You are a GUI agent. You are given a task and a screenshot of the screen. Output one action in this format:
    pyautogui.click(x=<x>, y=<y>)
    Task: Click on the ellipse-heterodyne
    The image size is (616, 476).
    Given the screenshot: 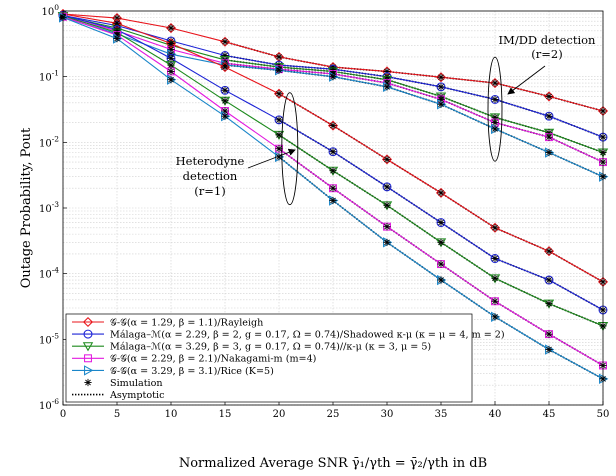 What is the action you would take?
    pyautogui.click(x=290, y=149)
    